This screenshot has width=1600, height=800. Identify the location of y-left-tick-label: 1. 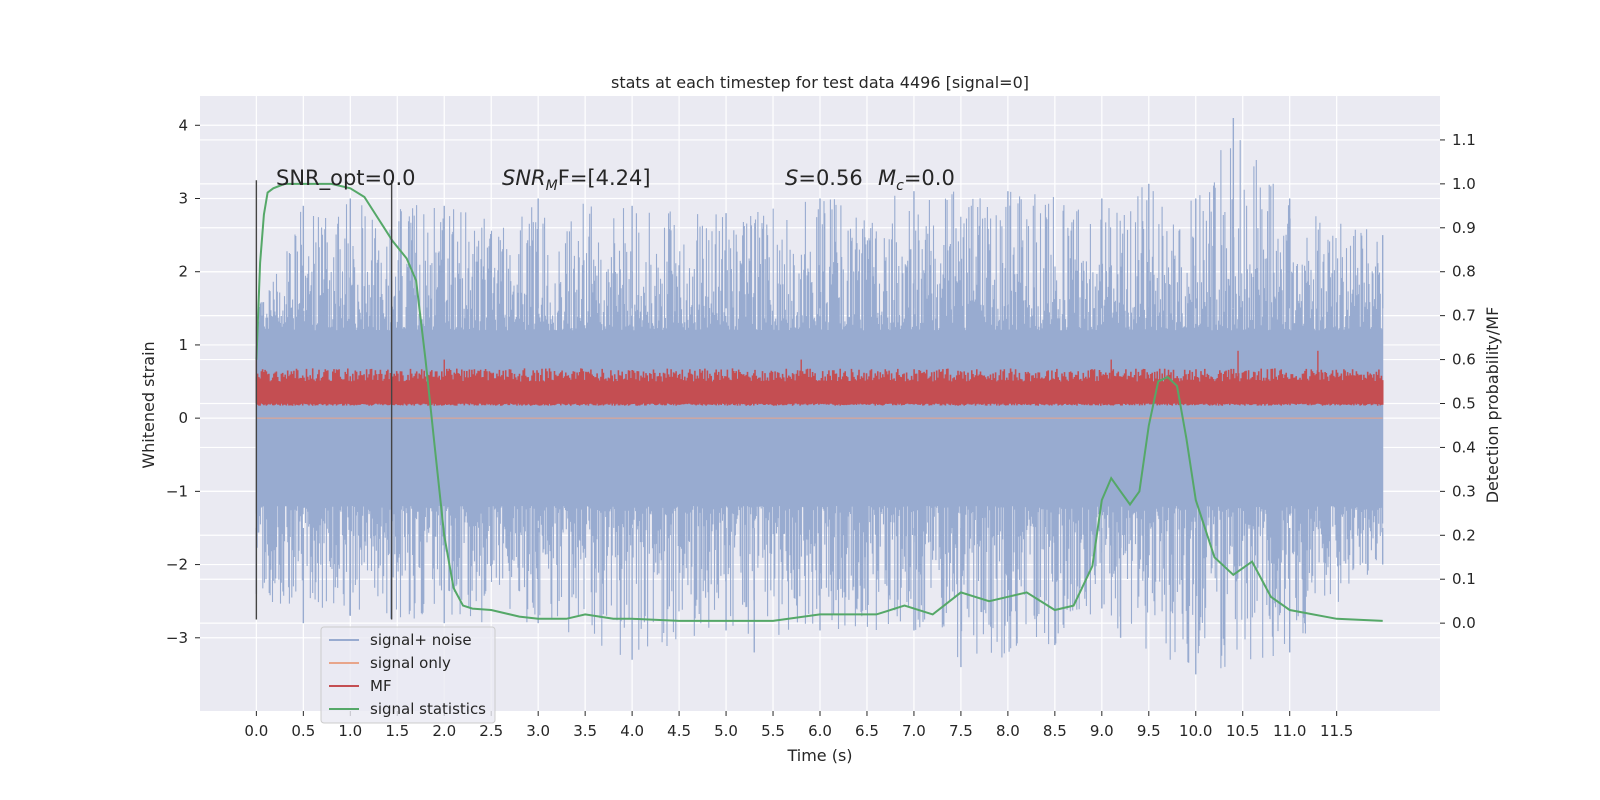
(183, 345).